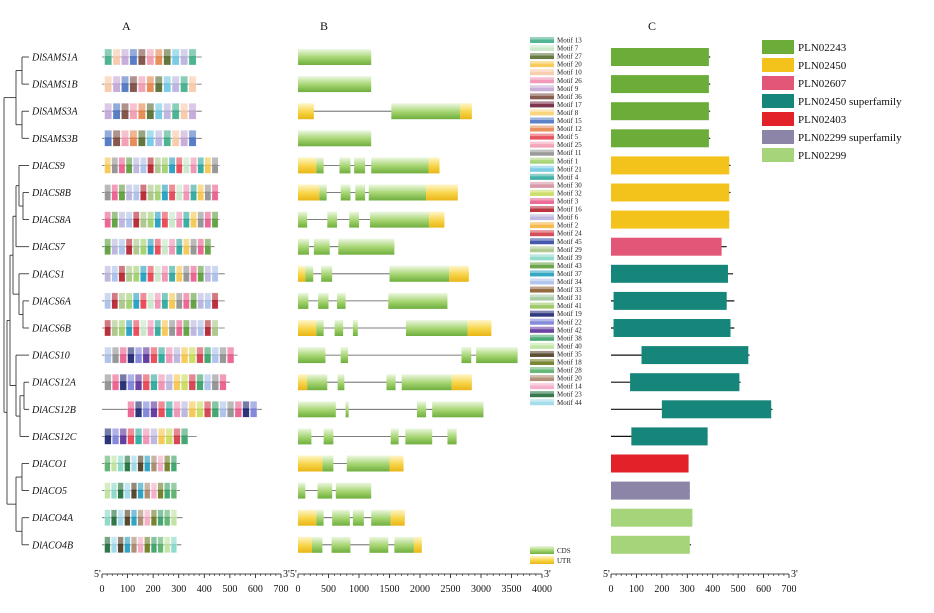  Describe the element at coordinates (569, 314) in the screenshot. I see `motif-legend-label: Motif 19` at that location.